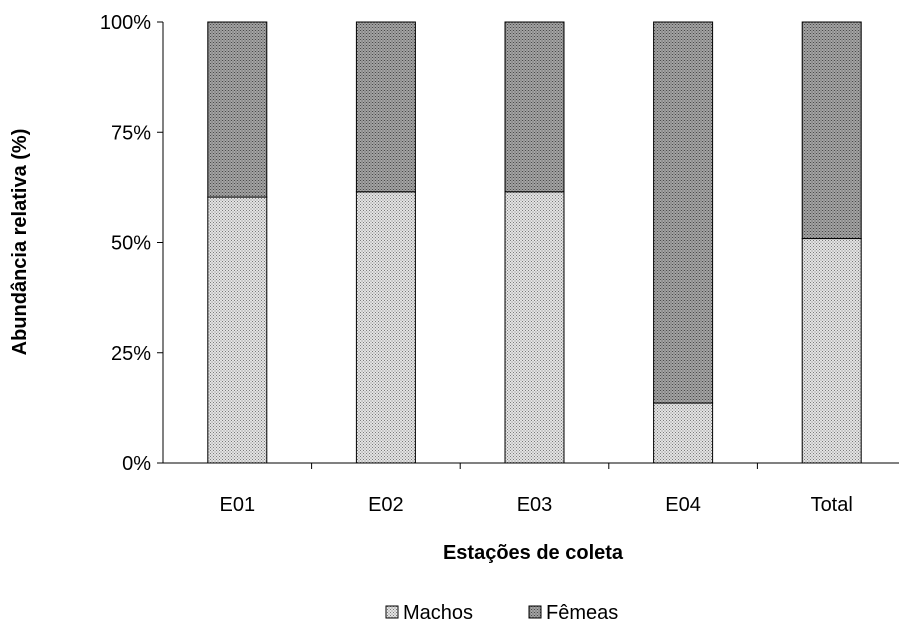 This screenshot has width=900, height=640. Describe the element at coordinates (533, 553) in the screenshot. I see `x-axis-title: Estações de coleta` at that location.